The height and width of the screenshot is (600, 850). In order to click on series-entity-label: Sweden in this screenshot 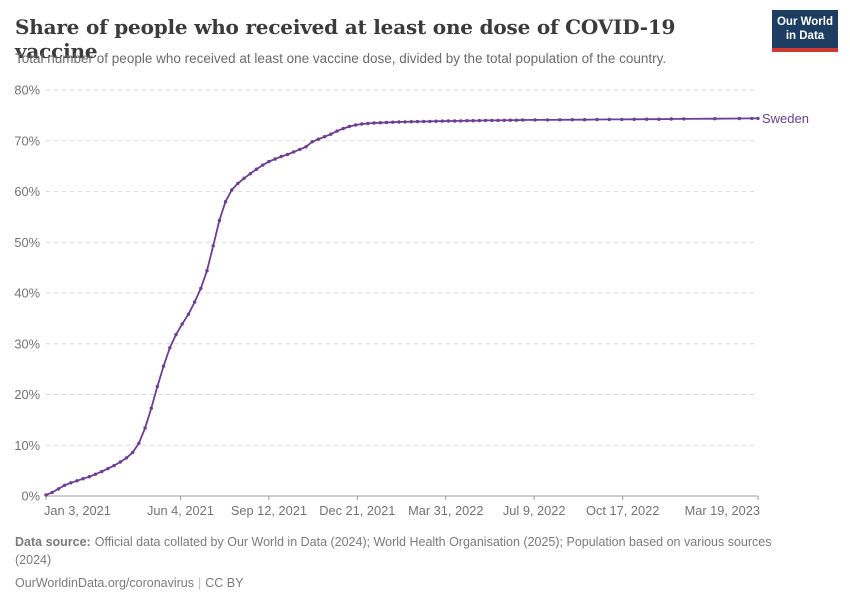, I will do `click(785, 119)`.